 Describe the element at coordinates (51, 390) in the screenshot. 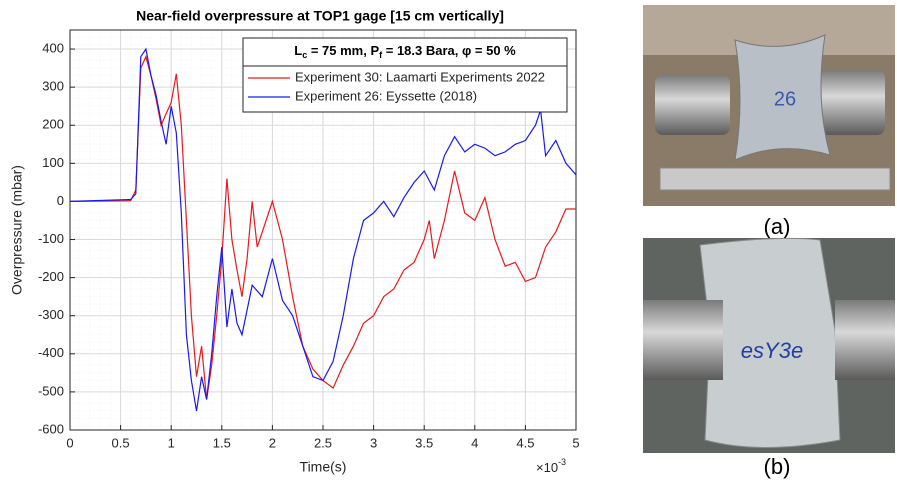

I see `y-tick-label: -500` at that location.